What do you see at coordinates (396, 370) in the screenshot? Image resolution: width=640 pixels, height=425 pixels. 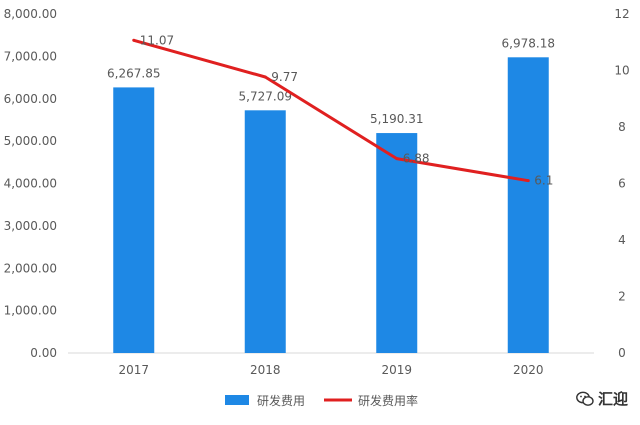 I see `x-tick-label: 2019` at bounding box center [396, 370].